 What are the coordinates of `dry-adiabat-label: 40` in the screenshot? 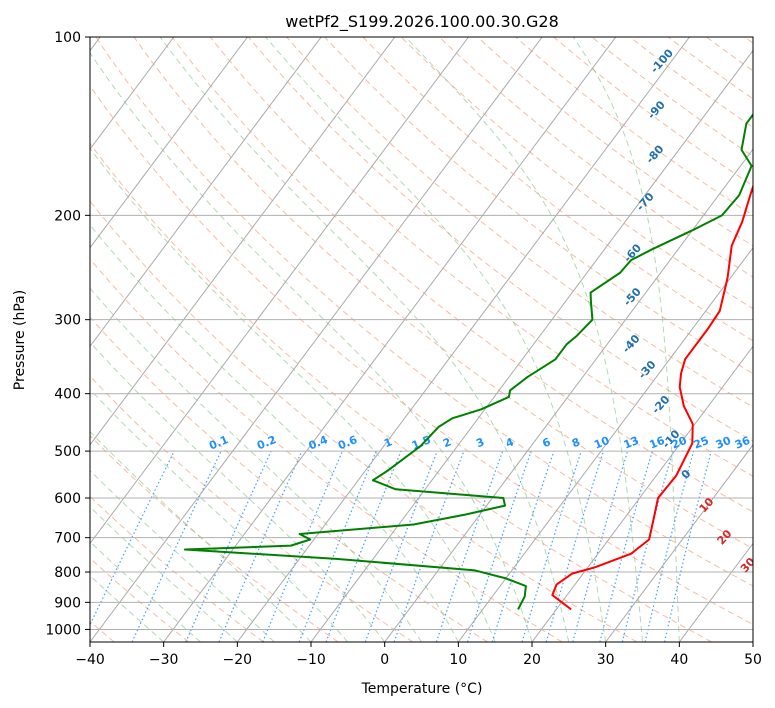 It's located at (765, 594).